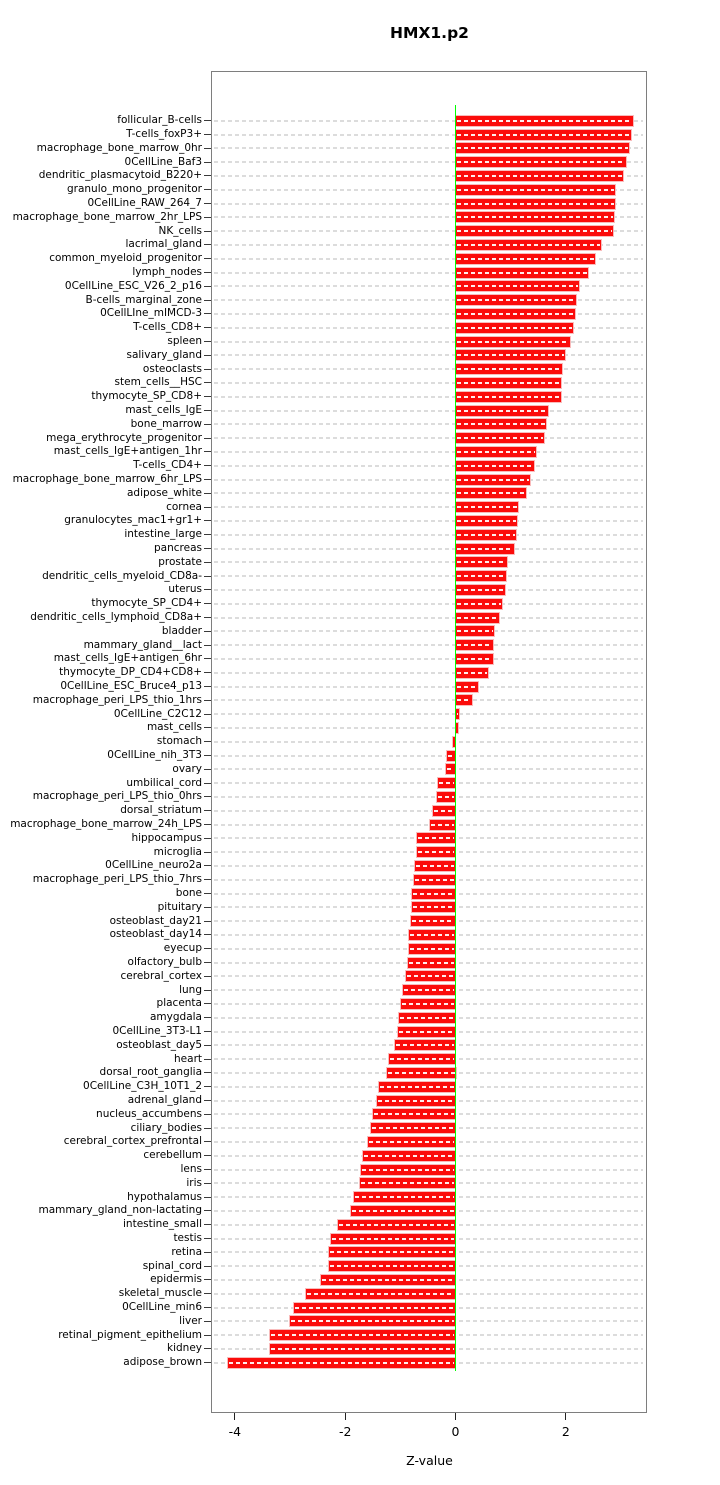  Describe the element at coordinates (177, 851) in the screenshot. I see `category-label: microglia` at that location.